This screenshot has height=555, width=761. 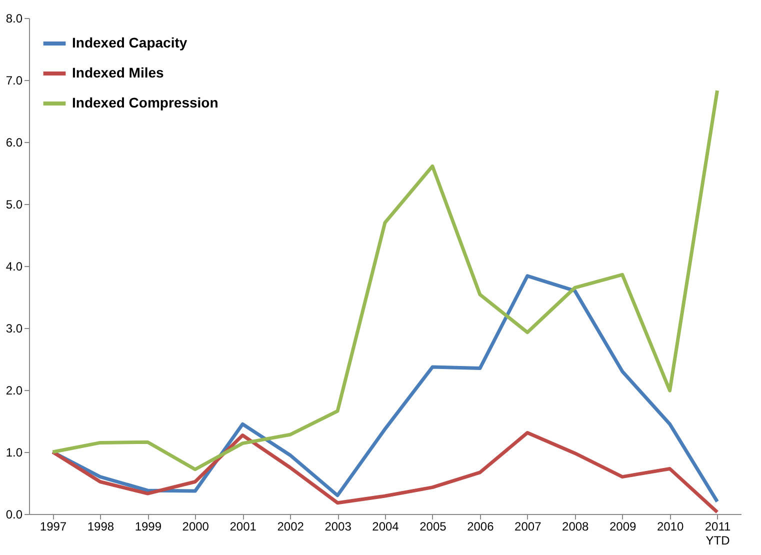 What do you see at coordinates (14, 329) in the screenshot?
I see `y-tick-label: 3.0` at bounding box center [14, 329].